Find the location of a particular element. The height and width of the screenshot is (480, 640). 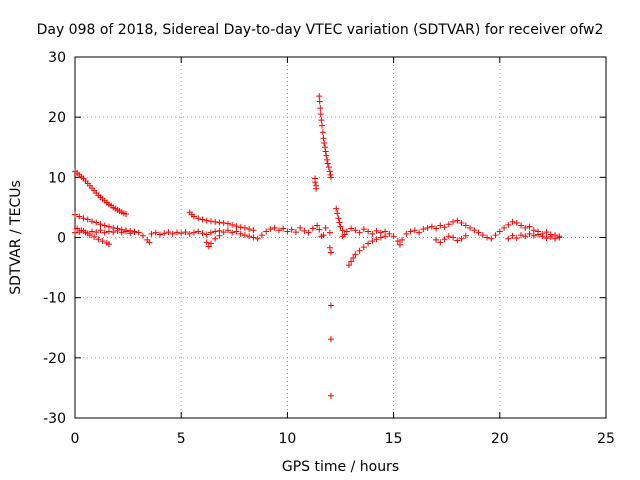

y-tick-label: -30 is located at coordinates (54, 419).